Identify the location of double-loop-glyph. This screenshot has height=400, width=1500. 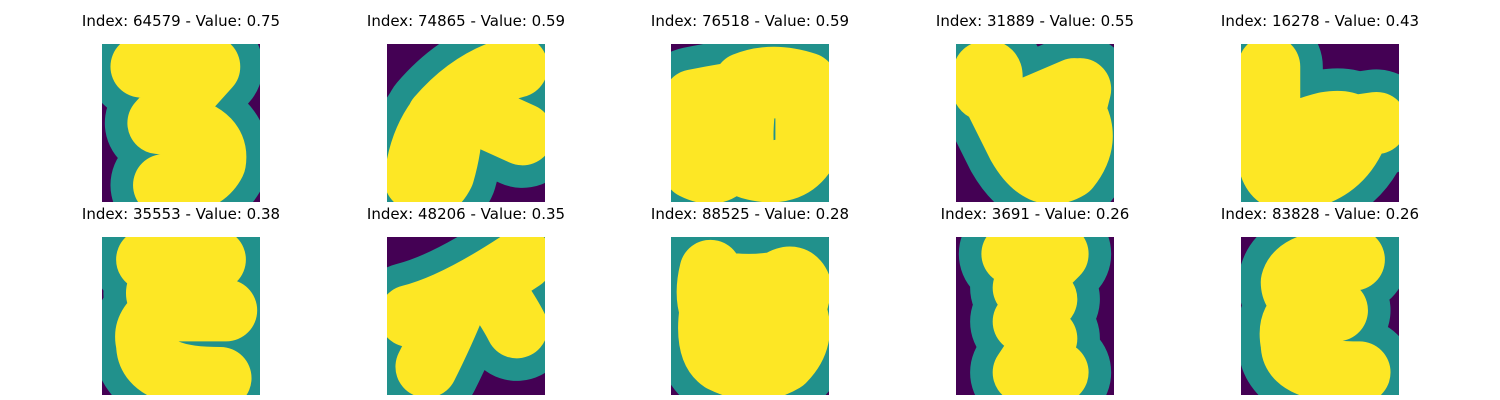
(750, 123).